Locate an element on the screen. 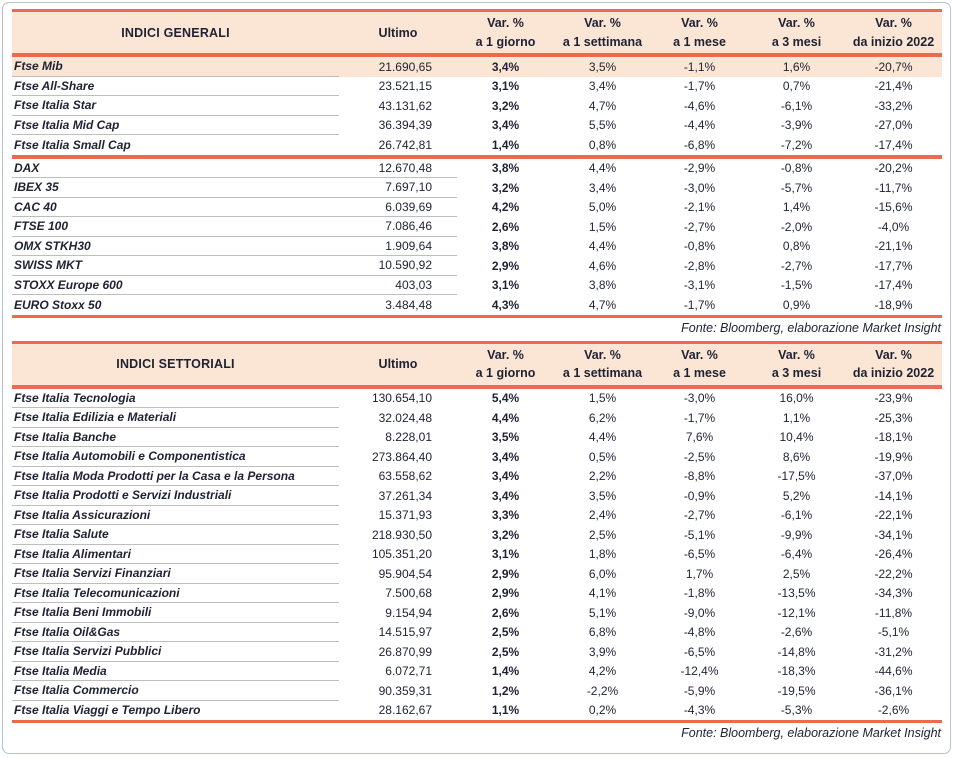  var-value: -4,4% is located at coordinates (699, 125).